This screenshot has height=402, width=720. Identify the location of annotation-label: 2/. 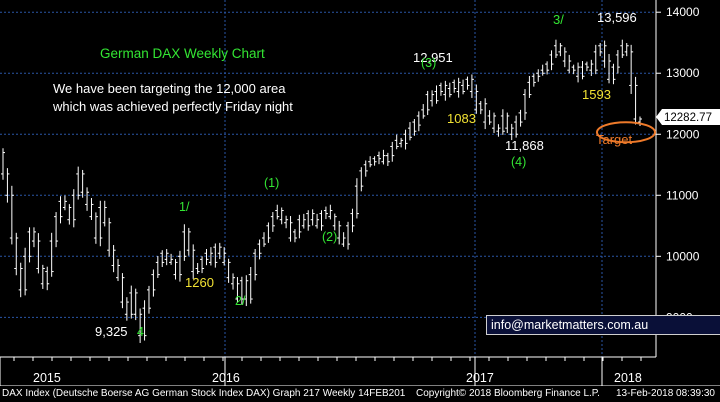
(240, 301).